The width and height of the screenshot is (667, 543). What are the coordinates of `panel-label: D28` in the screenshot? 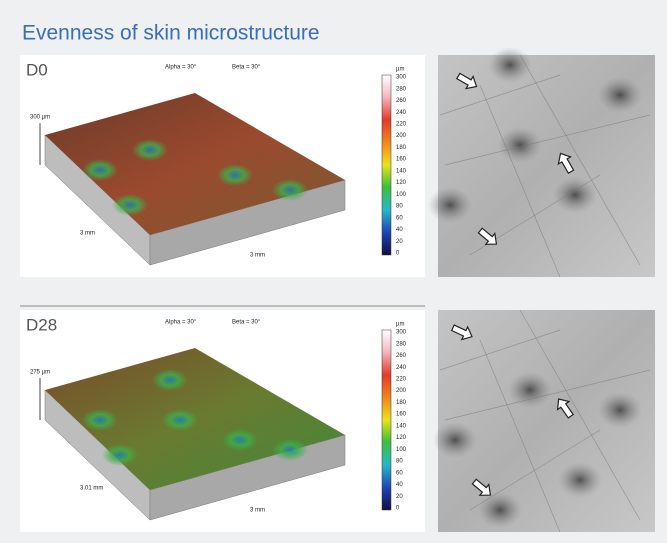 It's located at (41, 324).